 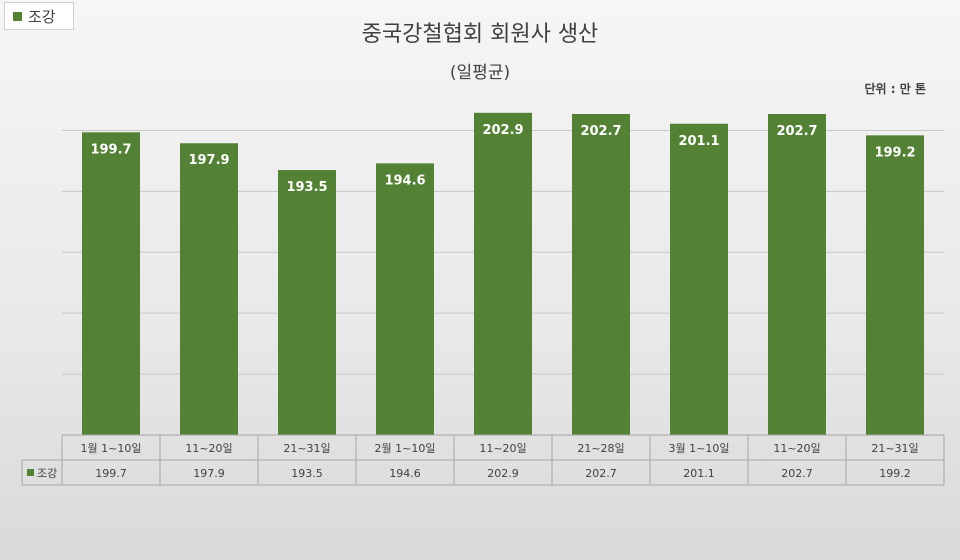 What do you see at coordinates (208, 160) in the screenshot?
I see `bar-value-label: 197.9` at bounding box center [208, 160].